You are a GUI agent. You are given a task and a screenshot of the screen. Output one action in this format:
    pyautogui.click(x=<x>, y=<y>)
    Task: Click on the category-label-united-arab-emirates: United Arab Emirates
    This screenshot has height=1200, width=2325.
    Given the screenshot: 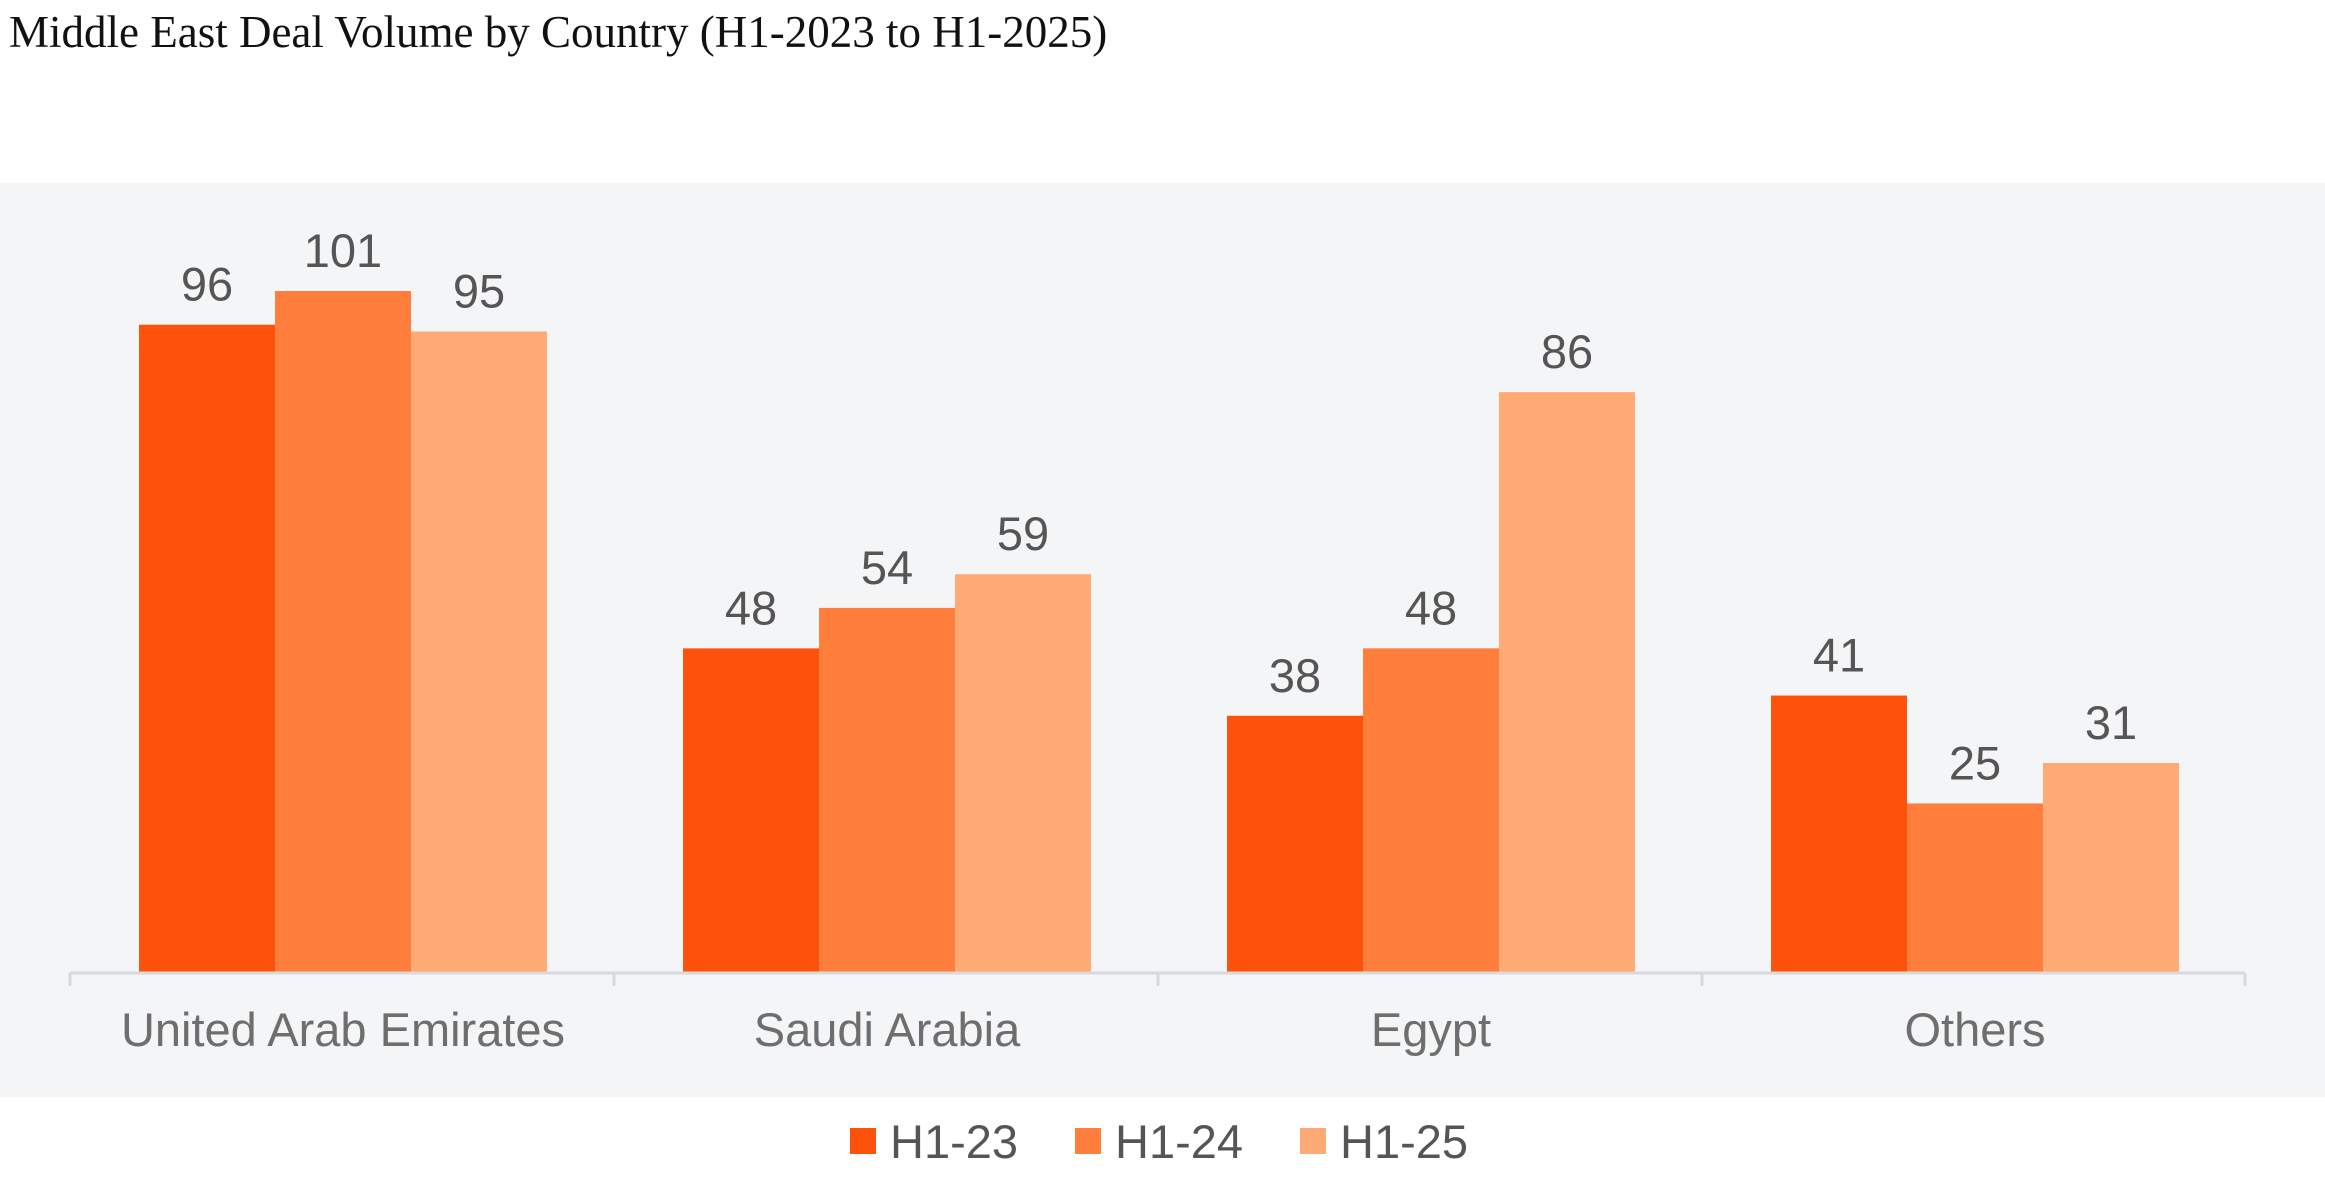 What is the action you would take?
    pyautogui.click(x=343, y=1029)
    